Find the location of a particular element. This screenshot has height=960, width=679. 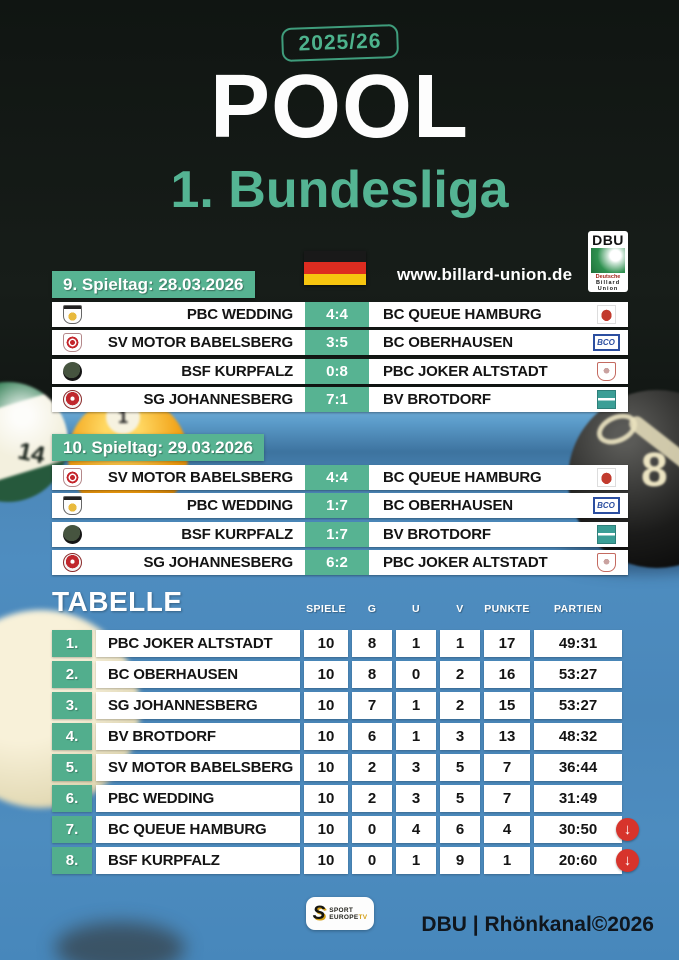

position-cell: 8. is located at coordinates (72, 860).